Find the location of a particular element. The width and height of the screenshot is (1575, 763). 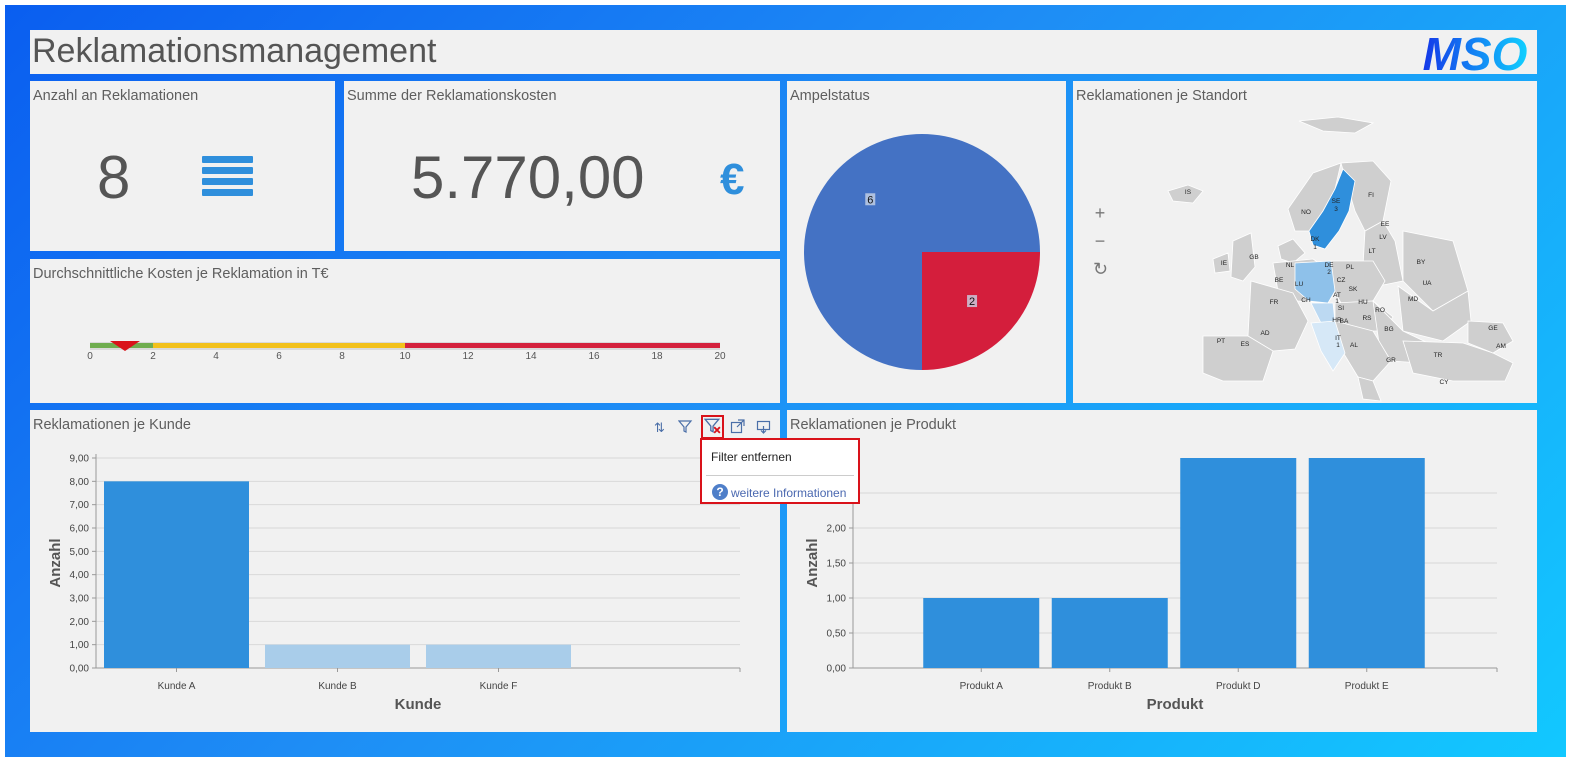

map-label: DK is located at coordinates (1315, 239).